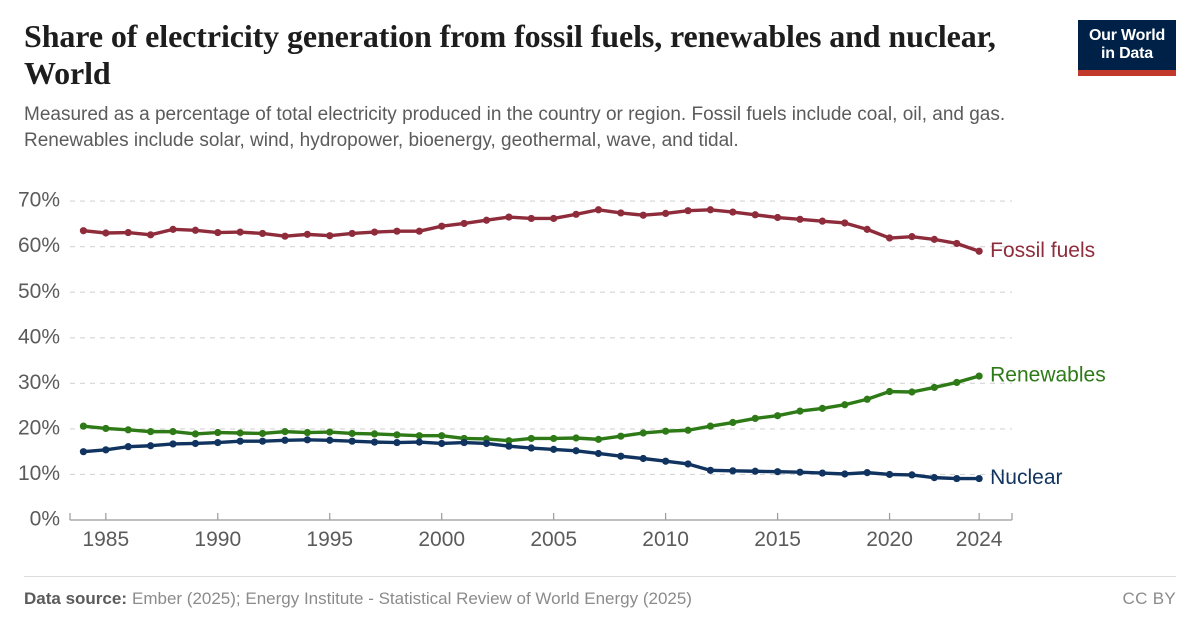 The image size is (1200, 627). Describe the element at coordinates (1026, 477) in the screenshot. I see `series-label-nuclear: Nuclear` at that location.